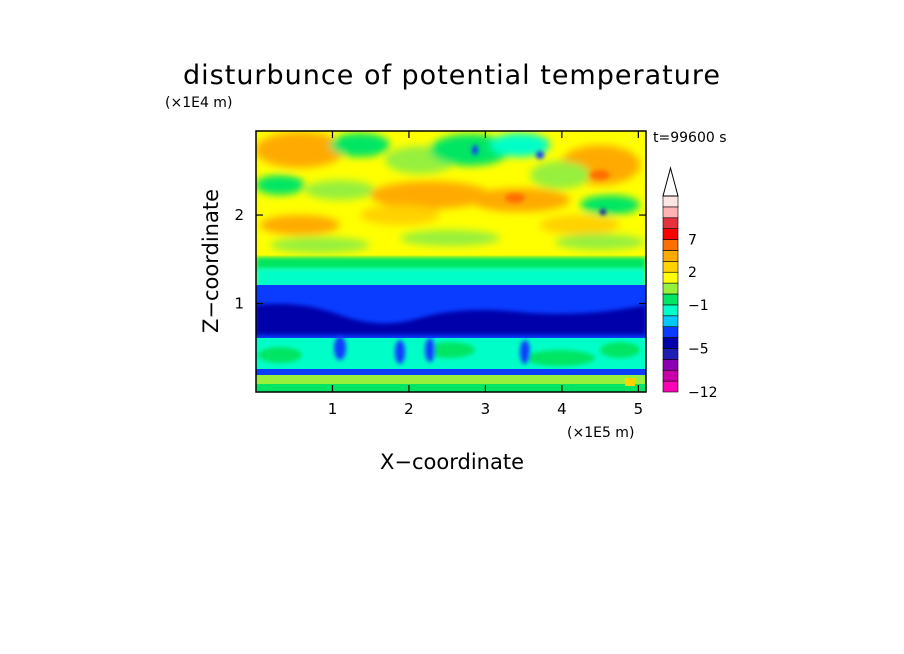 This screenshot has width=904, height=654. I want to click on y-unit-label: (×1E4 m), so click(198, 103).